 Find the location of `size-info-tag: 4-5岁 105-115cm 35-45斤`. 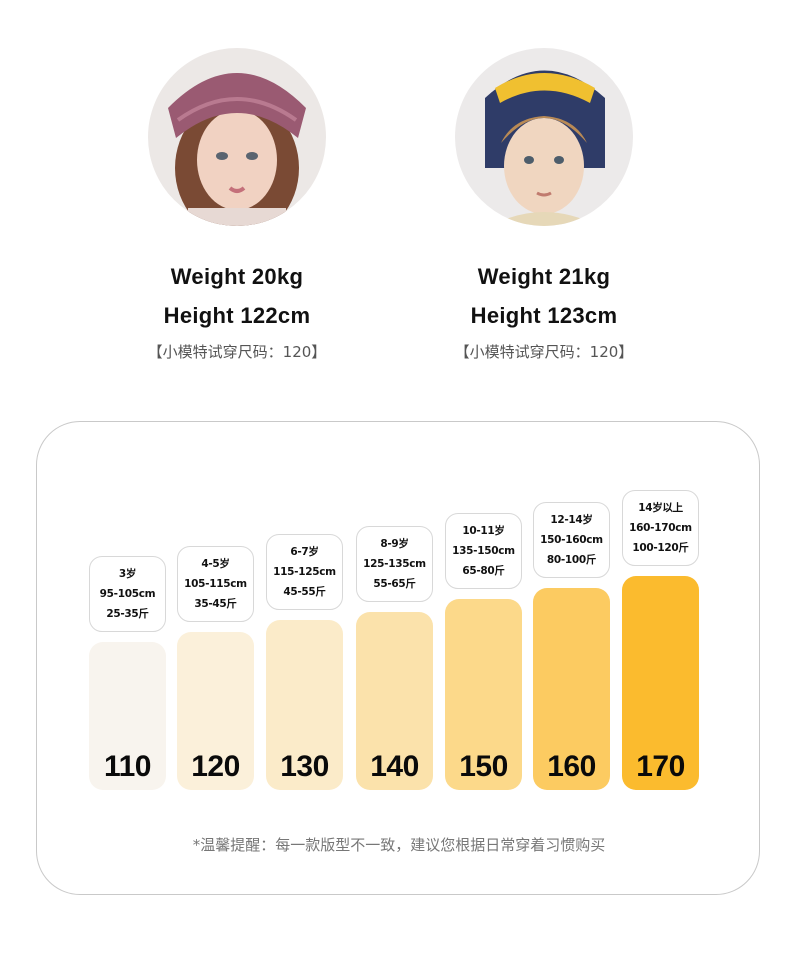

size-info-tag: 4-5岁 105-115cm 35-45斤 is located at coordinates (215, 584).